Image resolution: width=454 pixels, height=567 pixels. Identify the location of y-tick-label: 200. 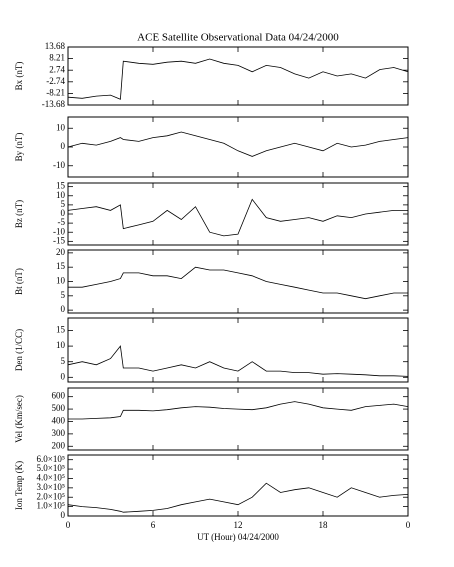
(59, 445).